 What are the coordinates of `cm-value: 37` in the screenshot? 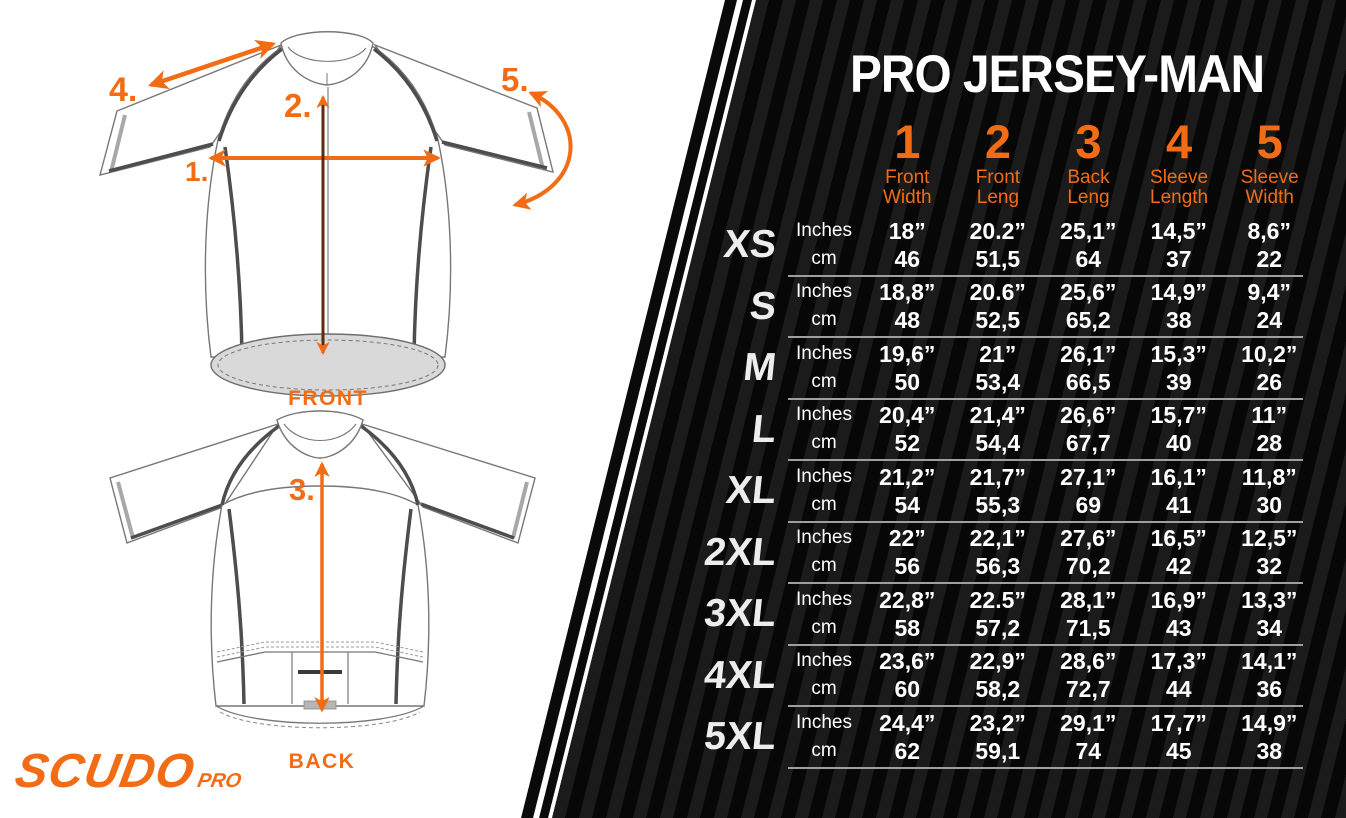 It's located at (1178, 258).